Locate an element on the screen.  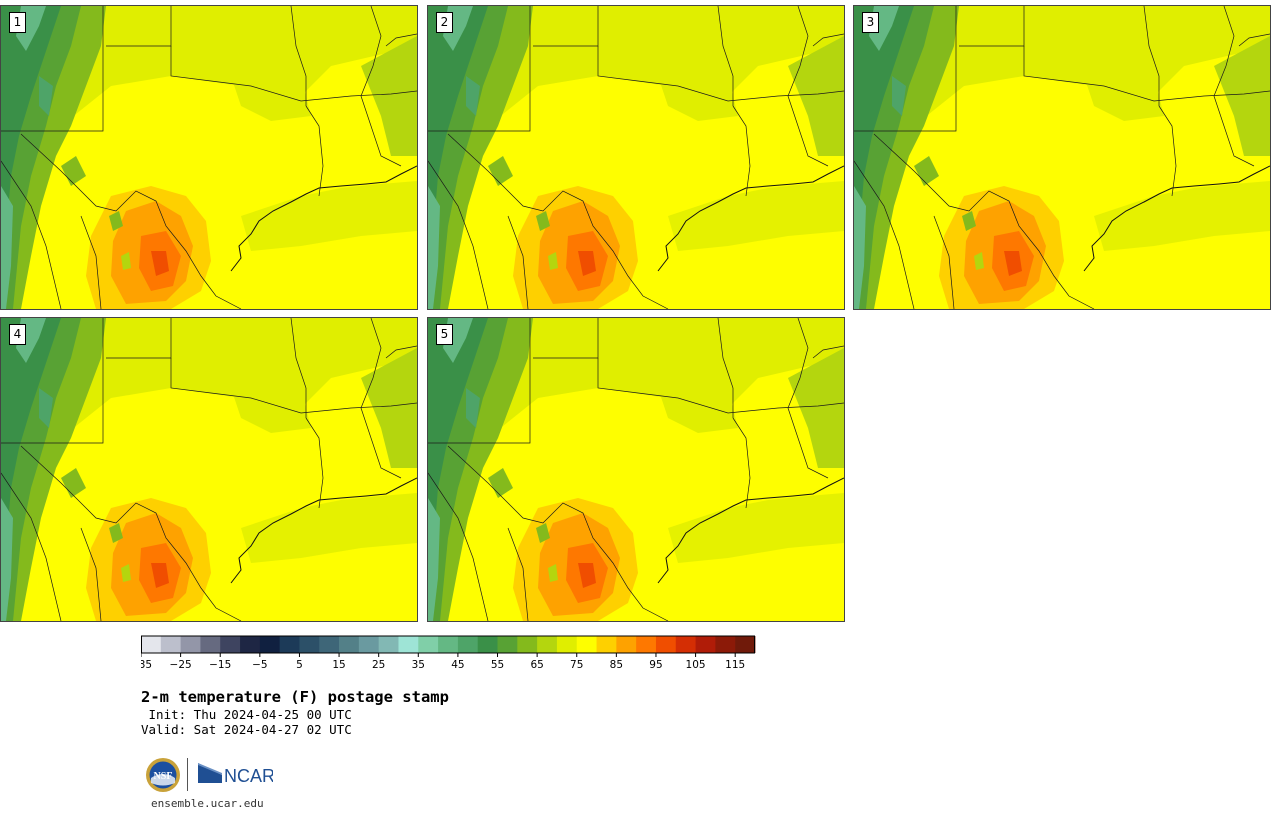
ncar-logo: NCAR is located at coordinates (235, 774).